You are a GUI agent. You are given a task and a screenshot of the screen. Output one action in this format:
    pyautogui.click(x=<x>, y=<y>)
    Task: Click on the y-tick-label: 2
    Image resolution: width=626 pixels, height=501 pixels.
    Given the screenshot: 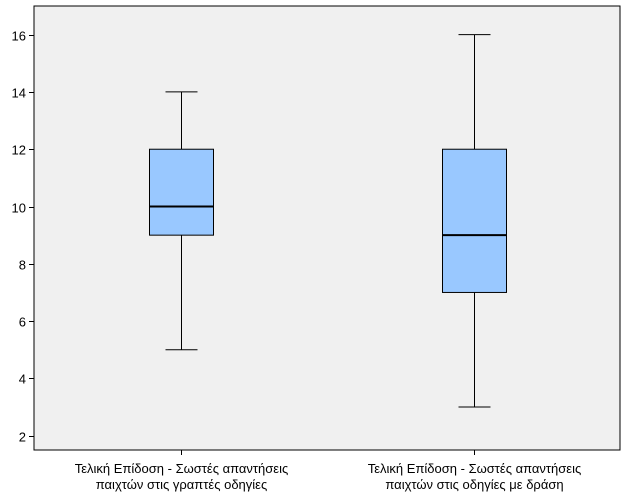 What is the action you would take?
    pyautogui.click(x=22, y=437)
    